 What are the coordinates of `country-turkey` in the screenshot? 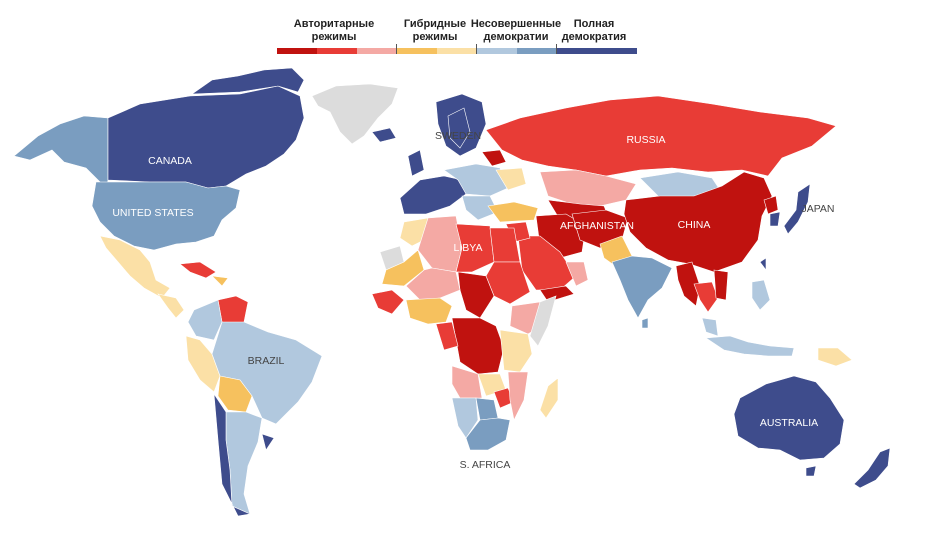 It's located at (513, 212).